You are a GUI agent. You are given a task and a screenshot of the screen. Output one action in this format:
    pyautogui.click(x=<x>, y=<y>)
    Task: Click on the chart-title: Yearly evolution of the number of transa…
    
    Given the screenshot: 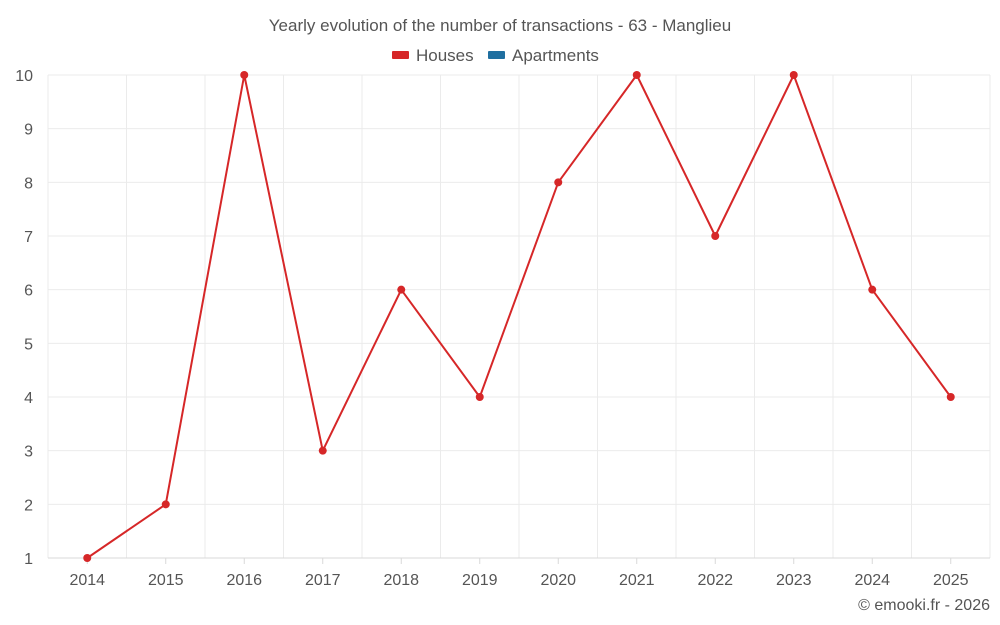 What is the action you would take?
    pyautogui.click(x=500, y=25)
    